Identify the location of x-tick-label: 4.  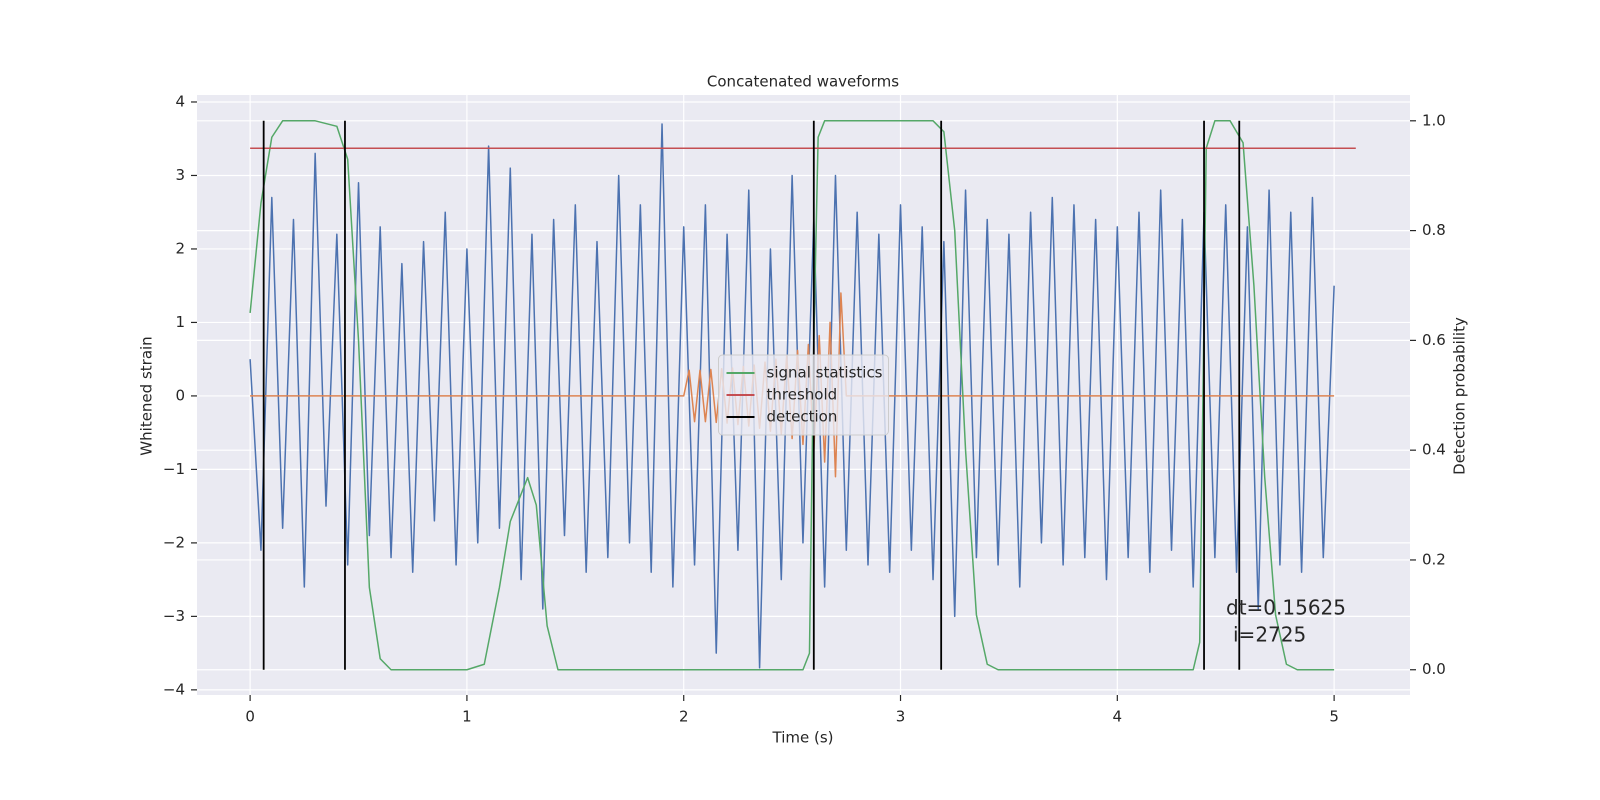
(1118, 717).